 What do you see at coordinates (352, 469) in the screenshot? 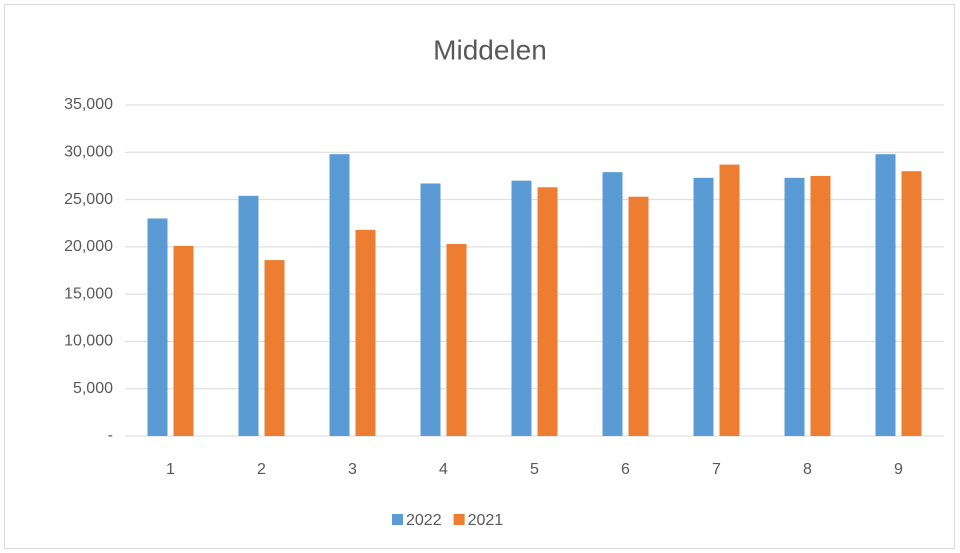
I see `x-tick-label: 3` at bounding box center [352, 469].